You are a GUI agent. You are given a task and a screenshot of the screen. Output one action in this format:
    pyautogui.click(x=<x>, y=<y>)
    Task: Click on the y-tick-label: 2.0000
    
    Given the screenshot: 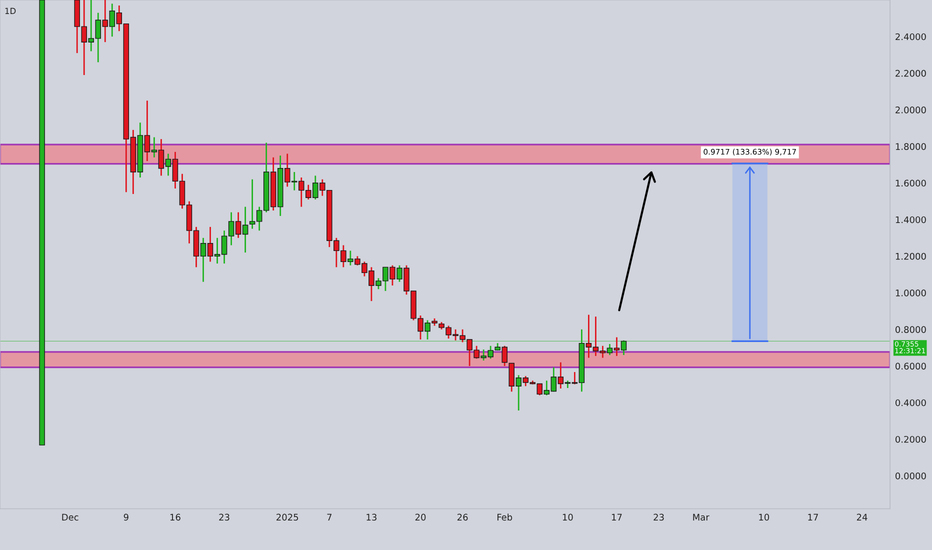 What is the action you would take?
    pyautogui.click(x=911, y=110)
    